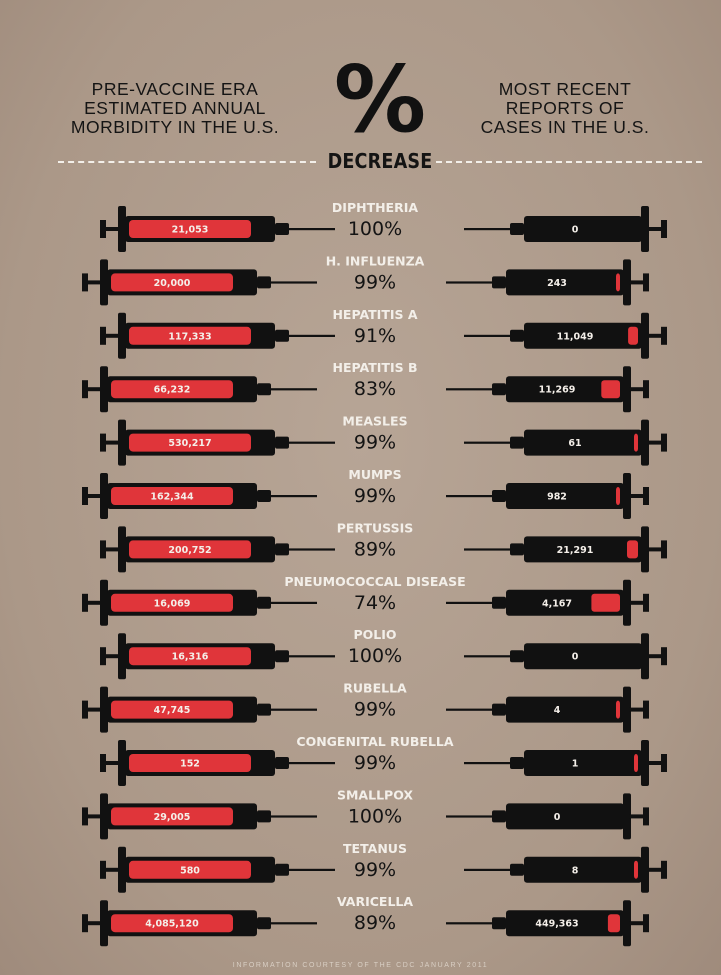 The width and height of the screenshot is (721, 975). What do you see at coordinates (557, 497) in the screenshot?
I see `recent-cases-value: 982` at bounding box center [557, 497].